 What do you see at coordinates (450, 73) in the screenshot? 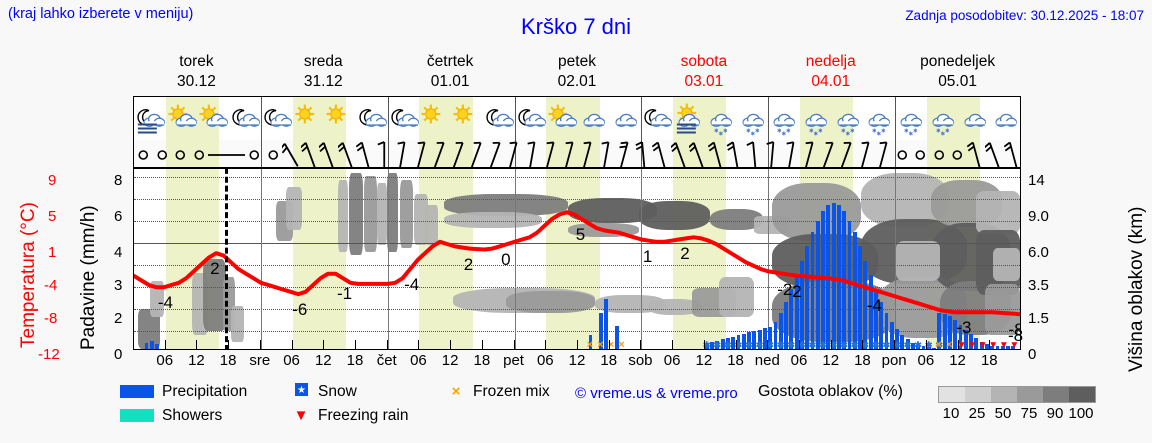
I see `day-column-četrtek: četrtek 01.01` at bounding box center [450, 73].